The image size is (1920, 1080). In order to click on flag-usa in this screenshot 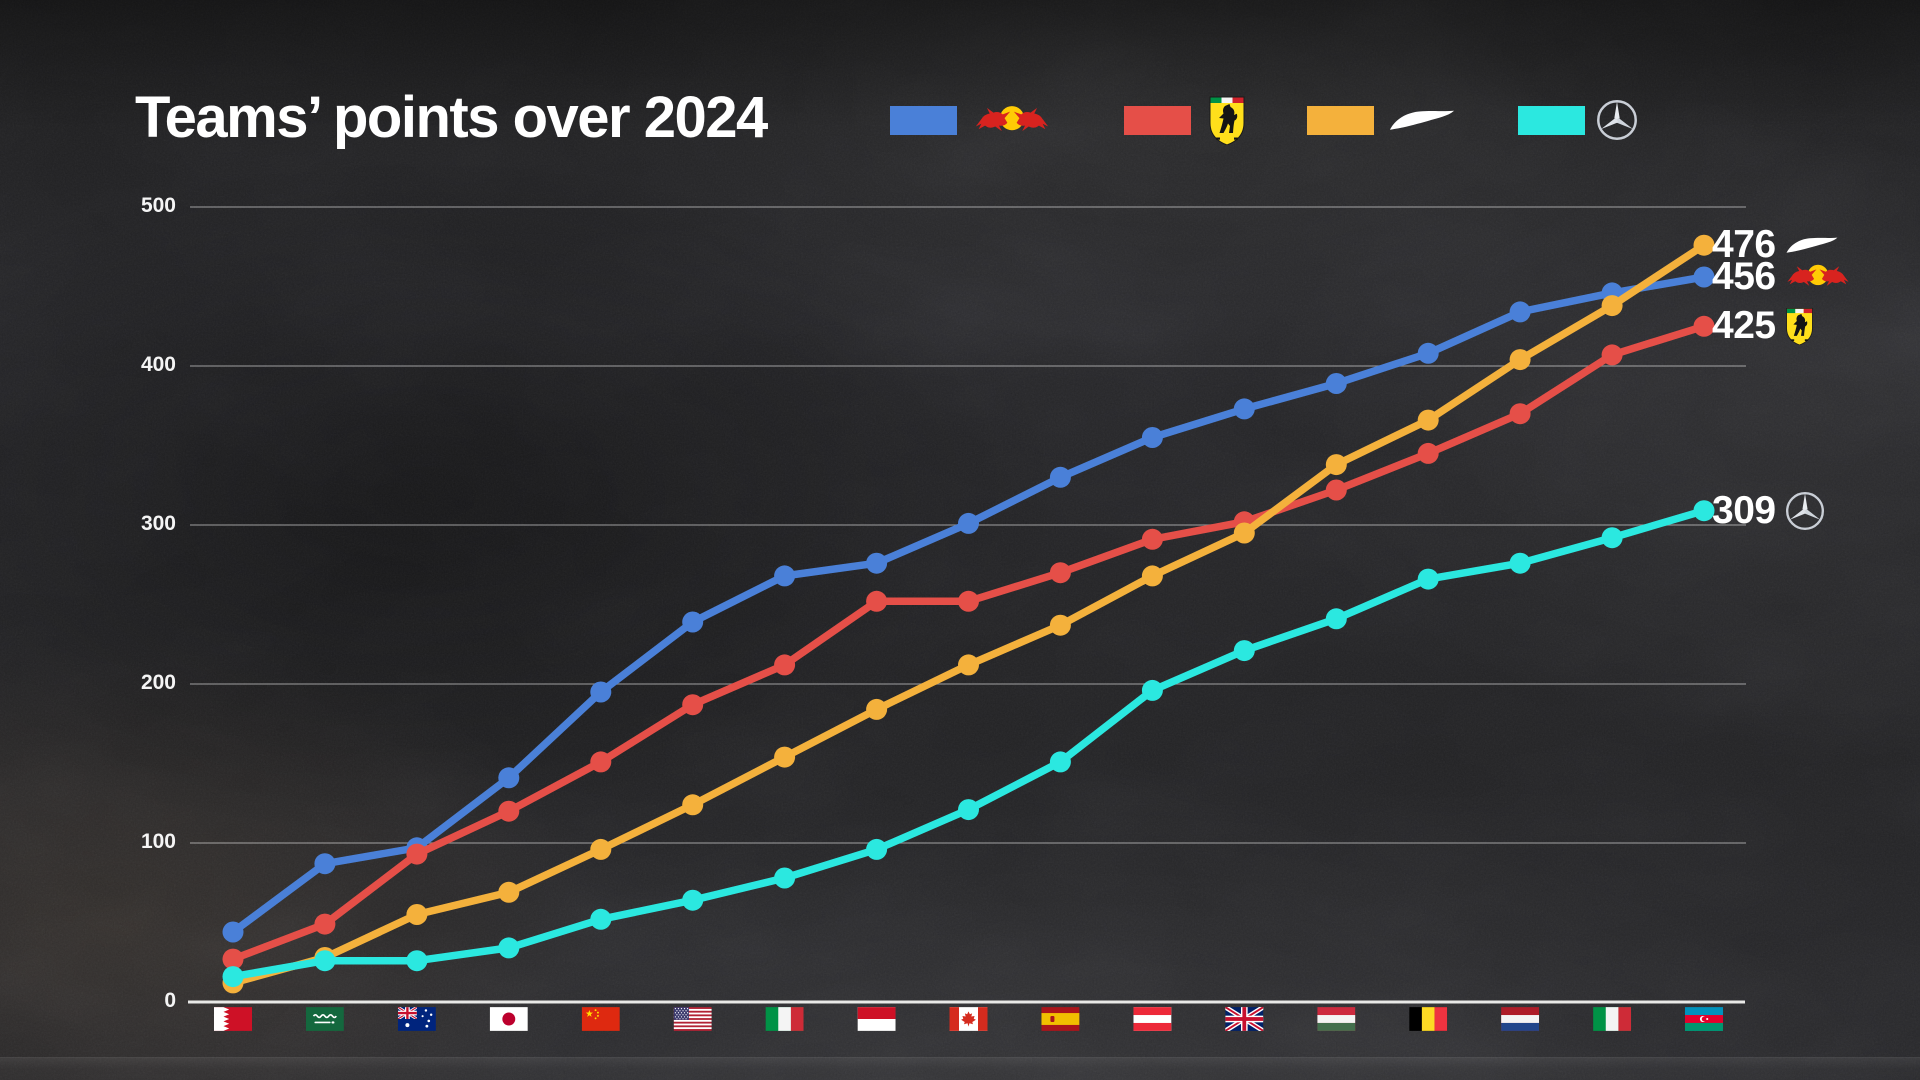, I will do `click(692, 1019)`.